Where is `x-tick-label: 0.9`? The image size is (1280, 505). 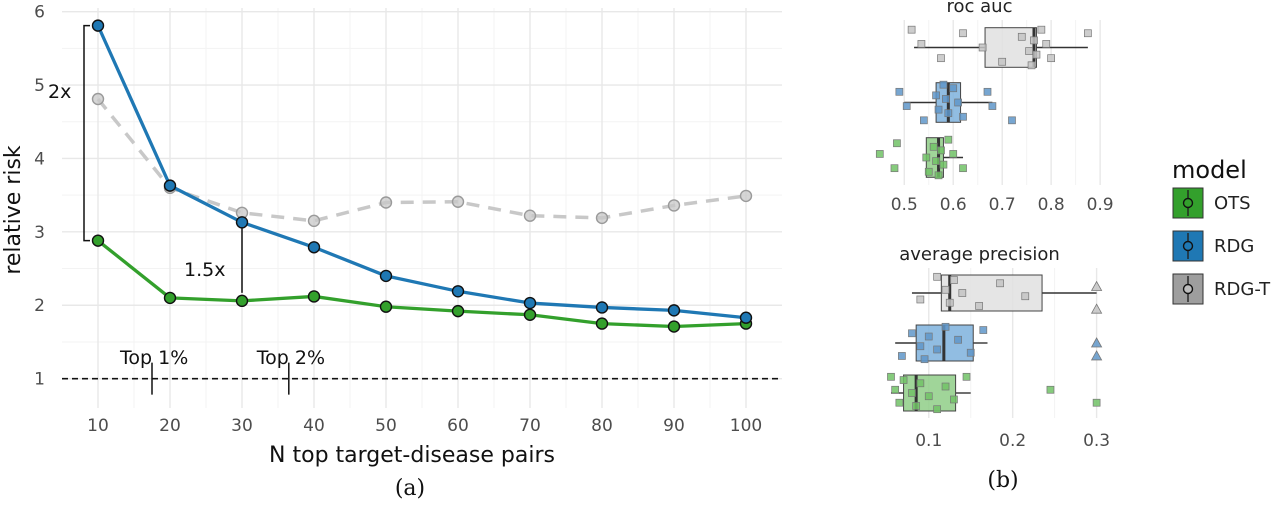
x-tick-label: 0.9 is located at coordinates (1100, 205).